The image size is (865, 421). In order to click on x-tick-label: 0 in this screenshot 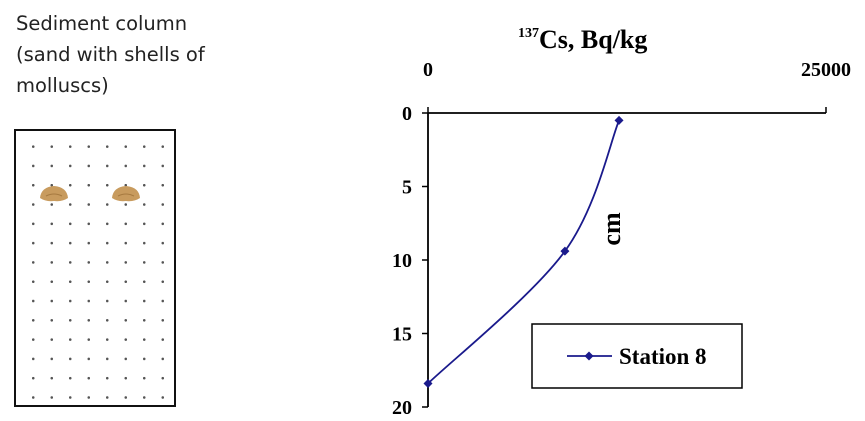, I will do `click(428, 70)`.